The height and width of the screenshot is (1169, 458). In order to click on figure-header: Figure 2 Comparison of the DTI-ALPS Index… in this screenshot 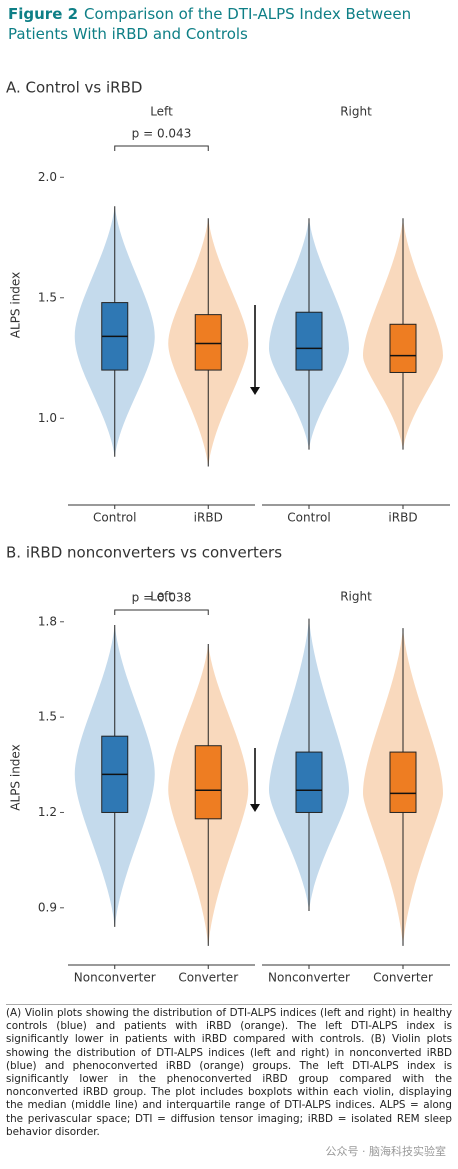, I will do `click(228, 24)`.